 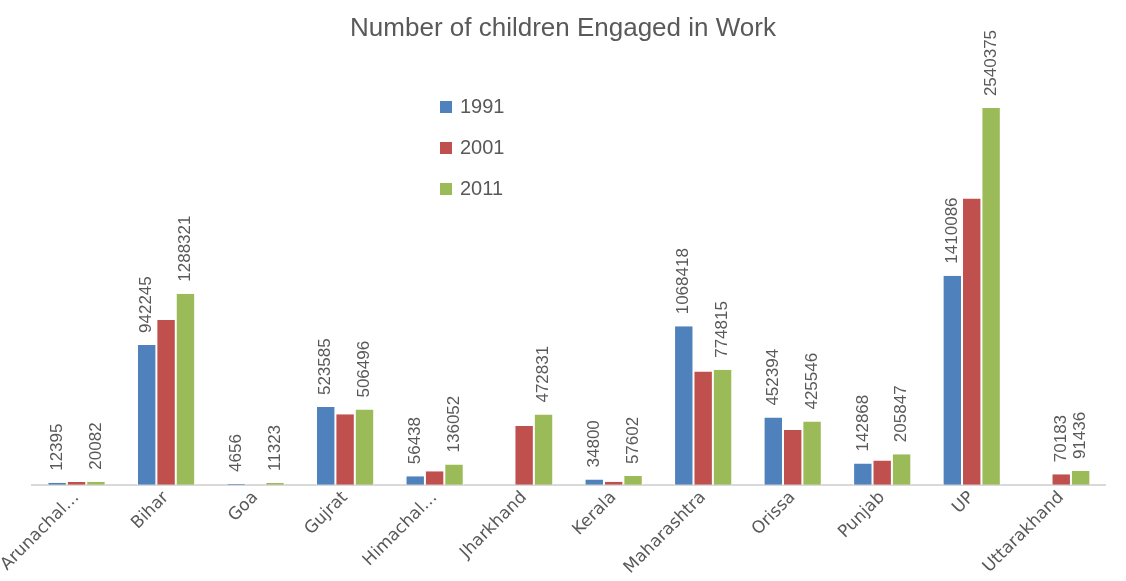 What do you see at coordinates (543, 374) in the screenshot?
I see `data-label: 472831` at bounding box center [543, 374].